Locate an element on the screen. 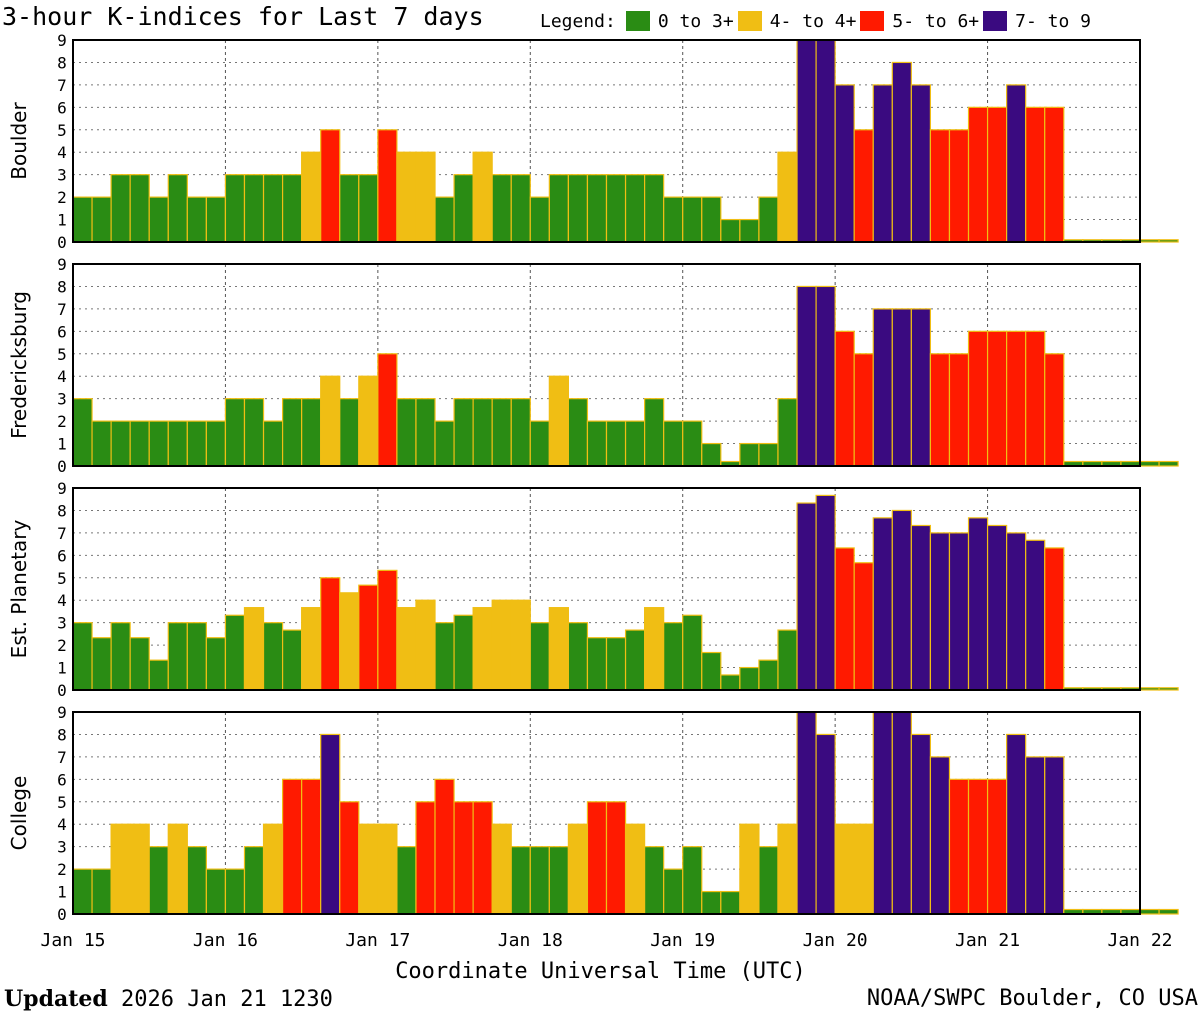  y-tick-label: 6 is located at coordinates (62, 779).